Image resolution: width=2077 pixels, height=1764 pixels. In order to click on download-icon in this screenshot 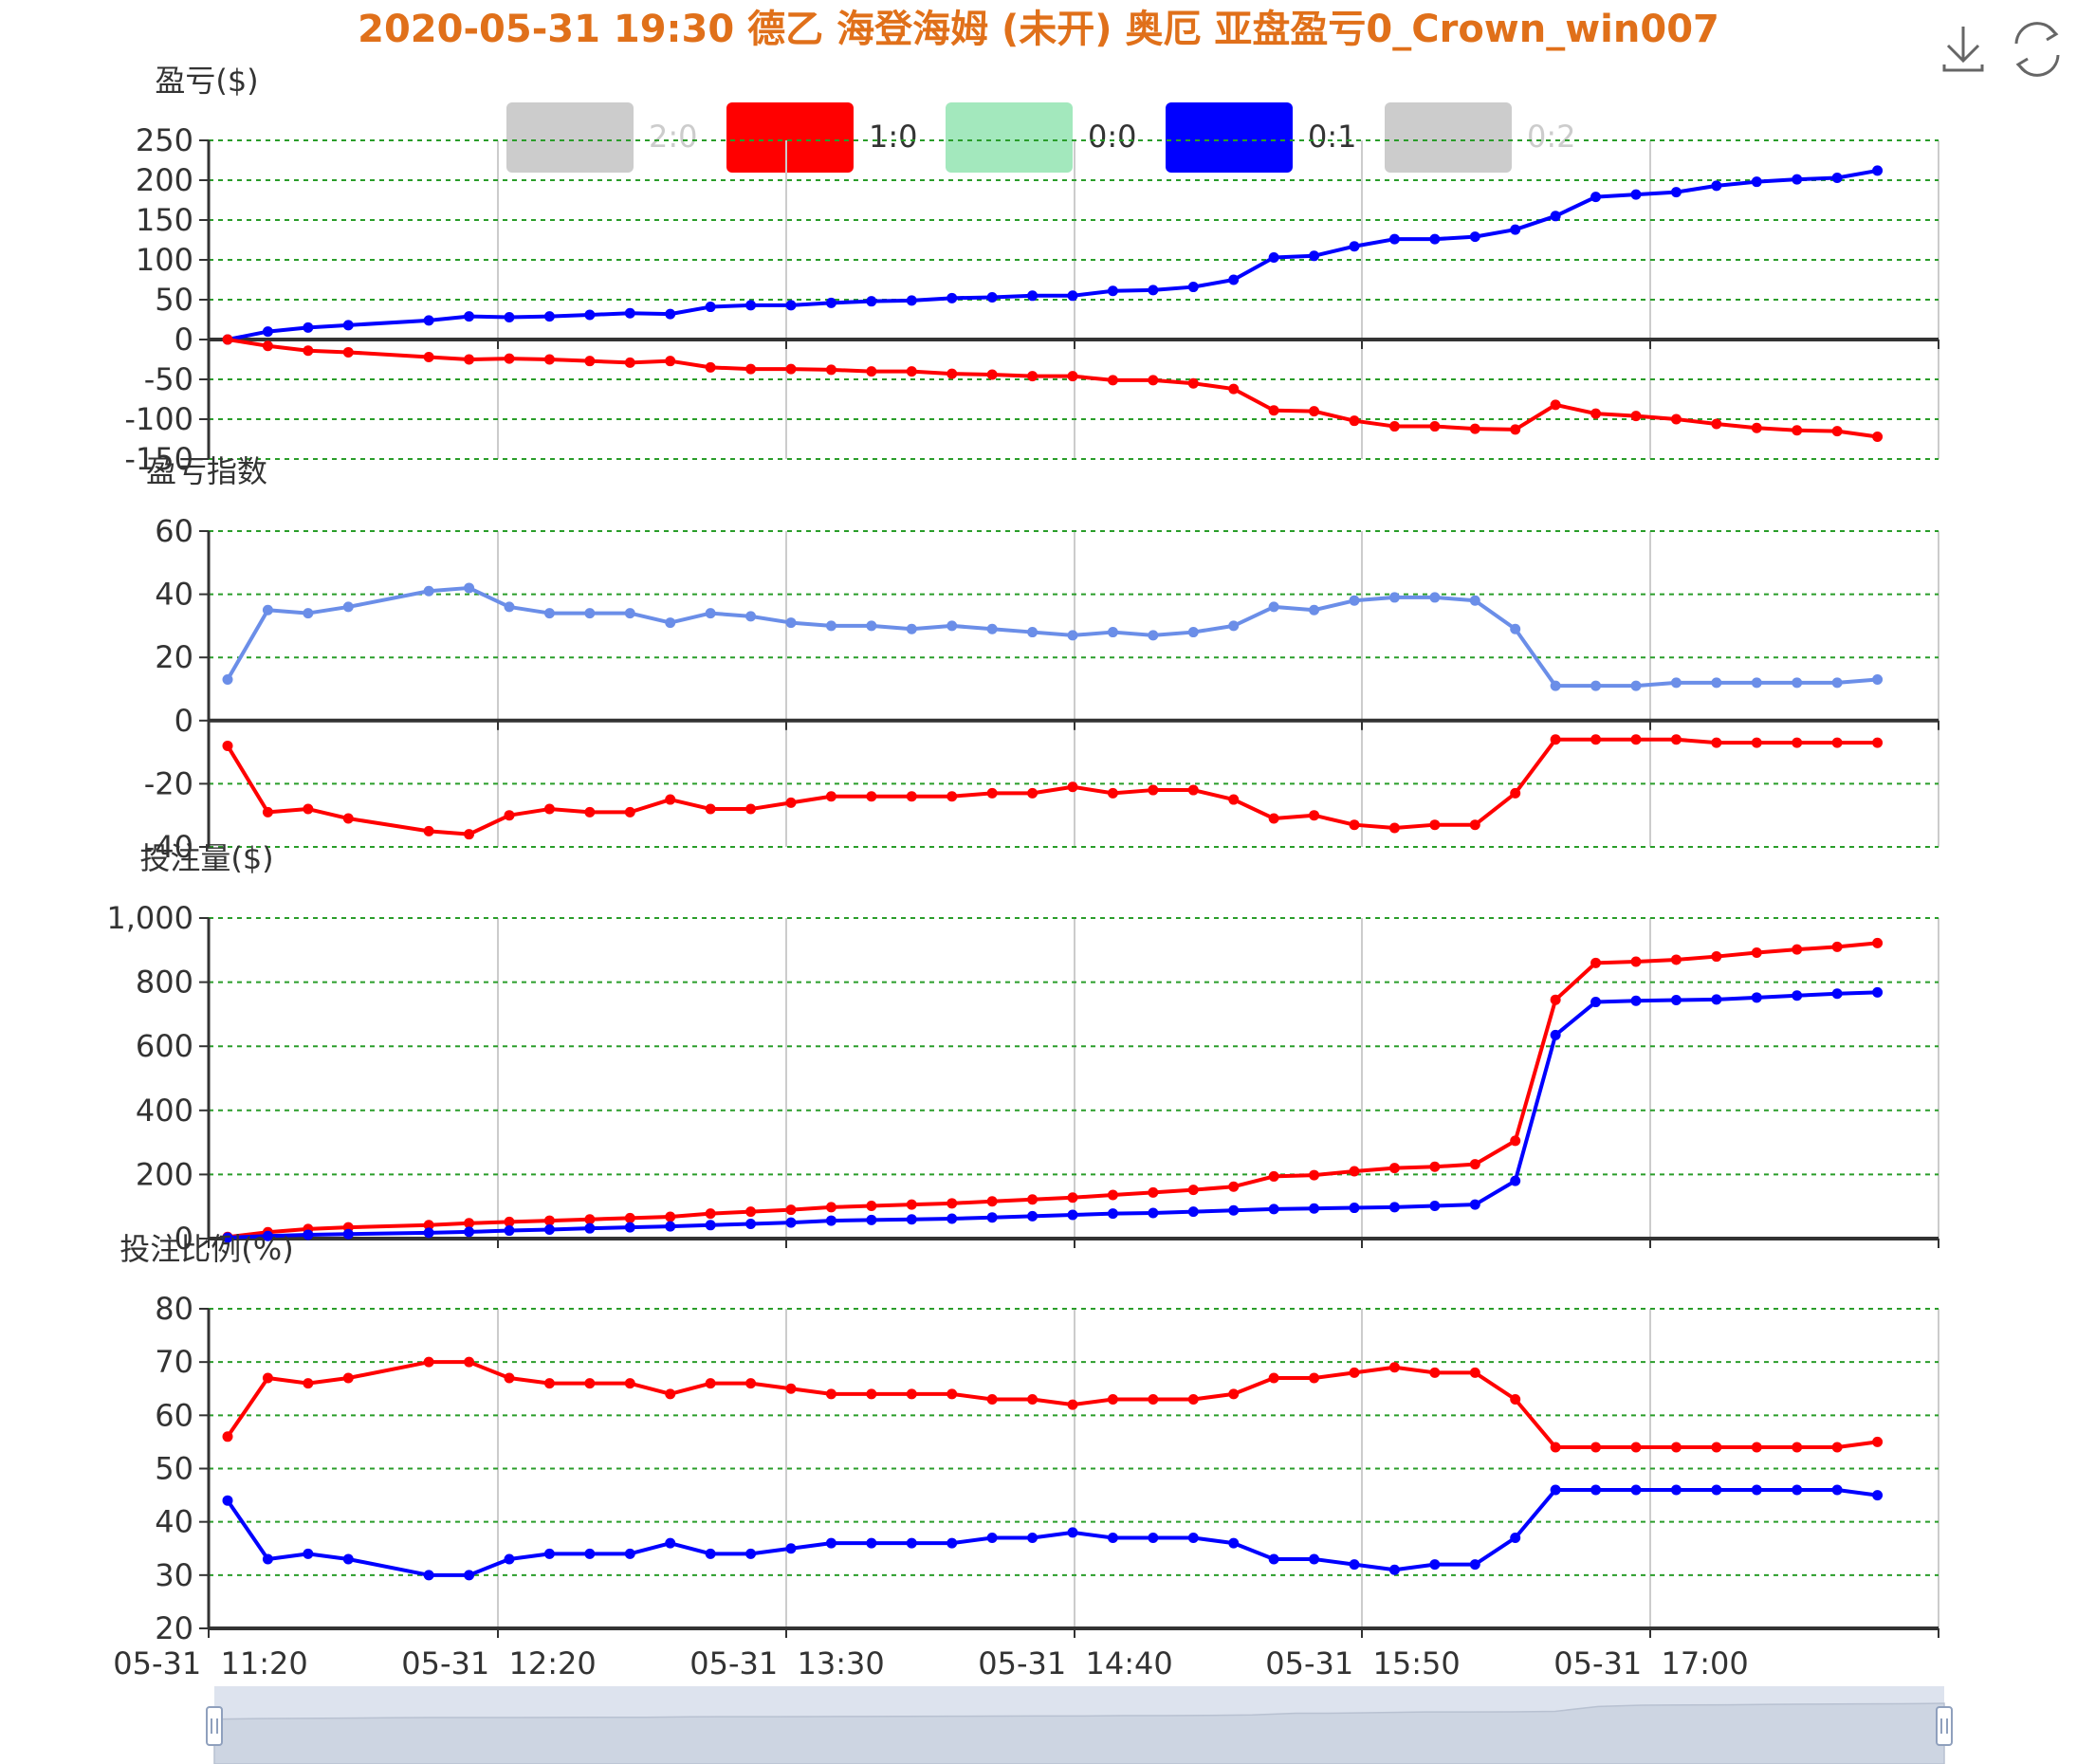, I will do `click(1963, 50)`.